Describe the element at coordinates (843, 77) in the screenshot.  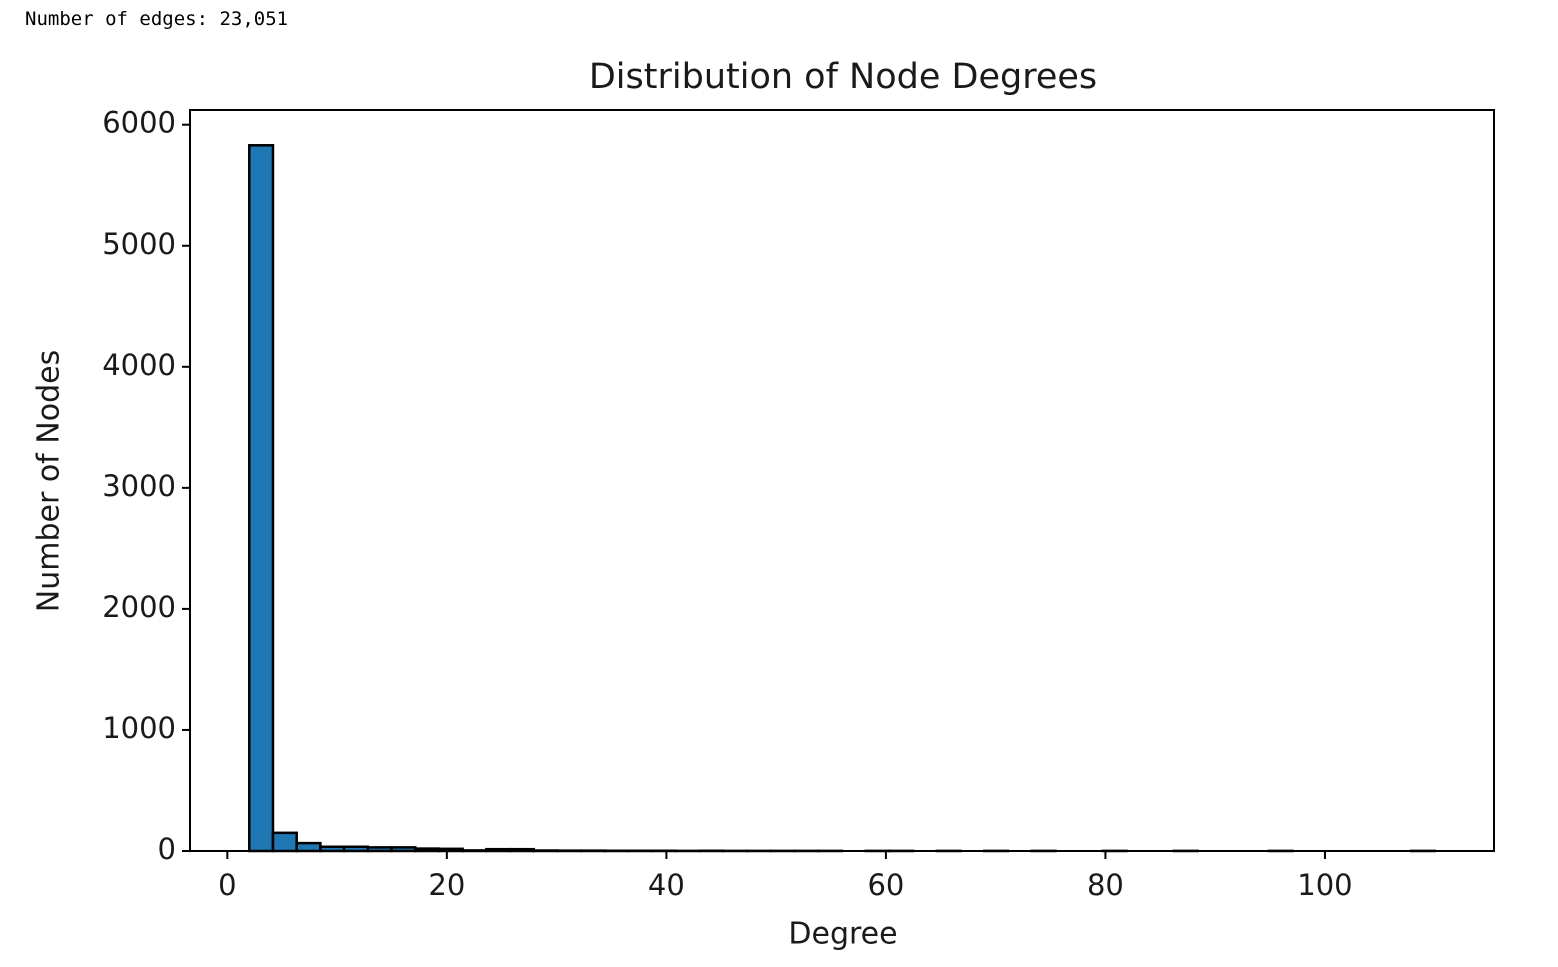
I see `chart-title: Distribution of Node Degrees` at that location.